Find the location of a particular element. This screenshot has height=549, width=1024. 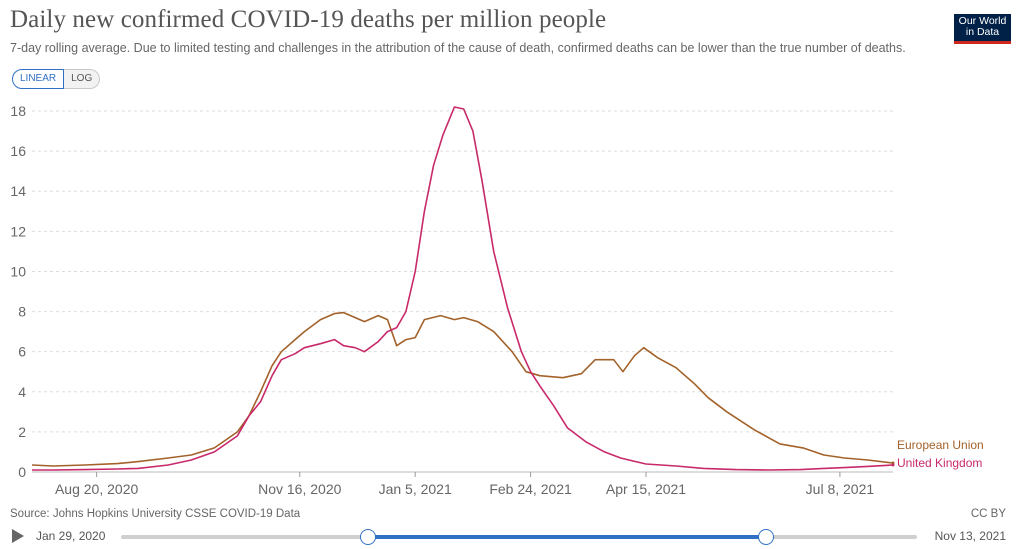

timeline: Jan 29, 2020 Nov 13, 2021 is located at coordinates (512, 537).